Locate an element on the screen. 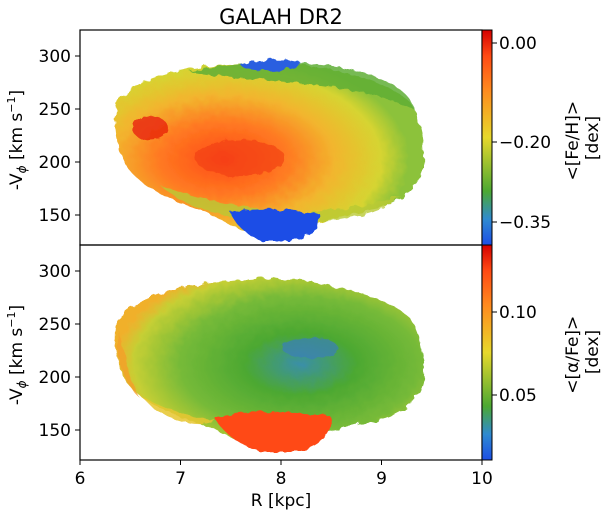 The height and width of the screenshot is (516, 603). bottom-y-ticks: 150 200 250 300 is located at coordinates (59, 351).